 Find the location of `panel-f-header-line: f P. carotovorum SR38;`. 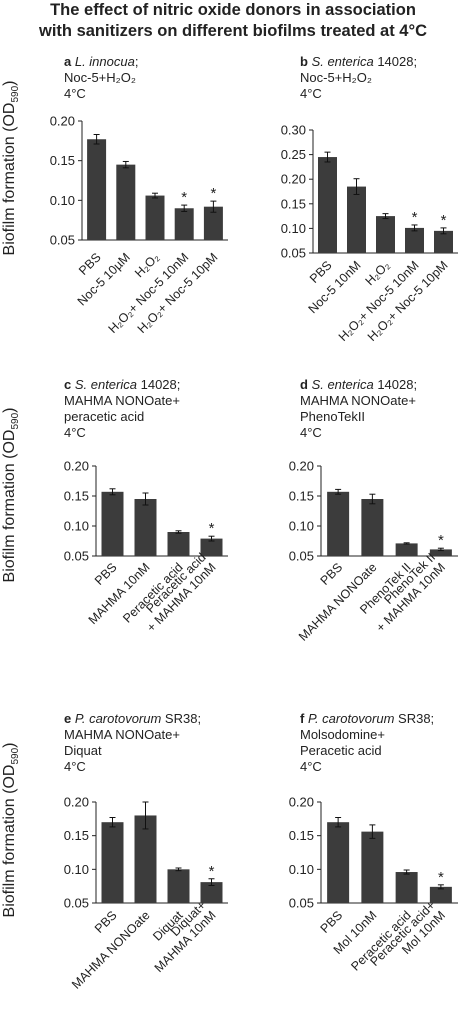

panel-f-header-line: f P. carotovorum SR38; is located at coordinates (367, 718).